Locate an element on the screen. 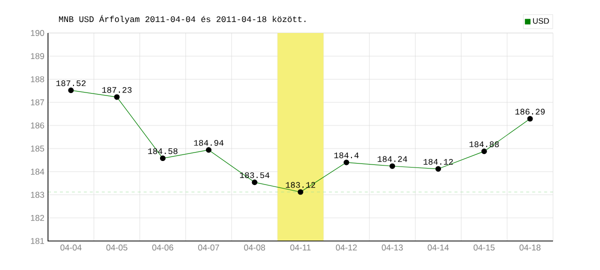 This screenshot has width=600, height=270. x-tick-label: 04-06 is located at coordinates (163, 247).